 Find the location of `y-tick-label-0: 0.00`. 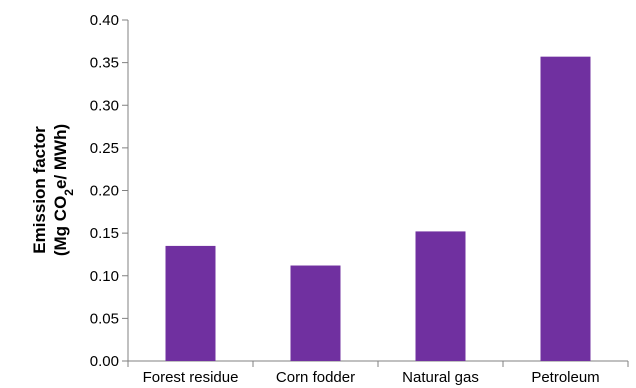

y-tick-label-0: 0.00 is located at coordinates (104, 361).